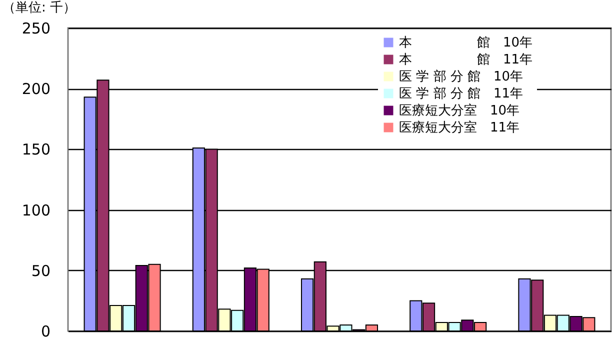  I want to click on y-tick-label: 100, so click(36, 210).